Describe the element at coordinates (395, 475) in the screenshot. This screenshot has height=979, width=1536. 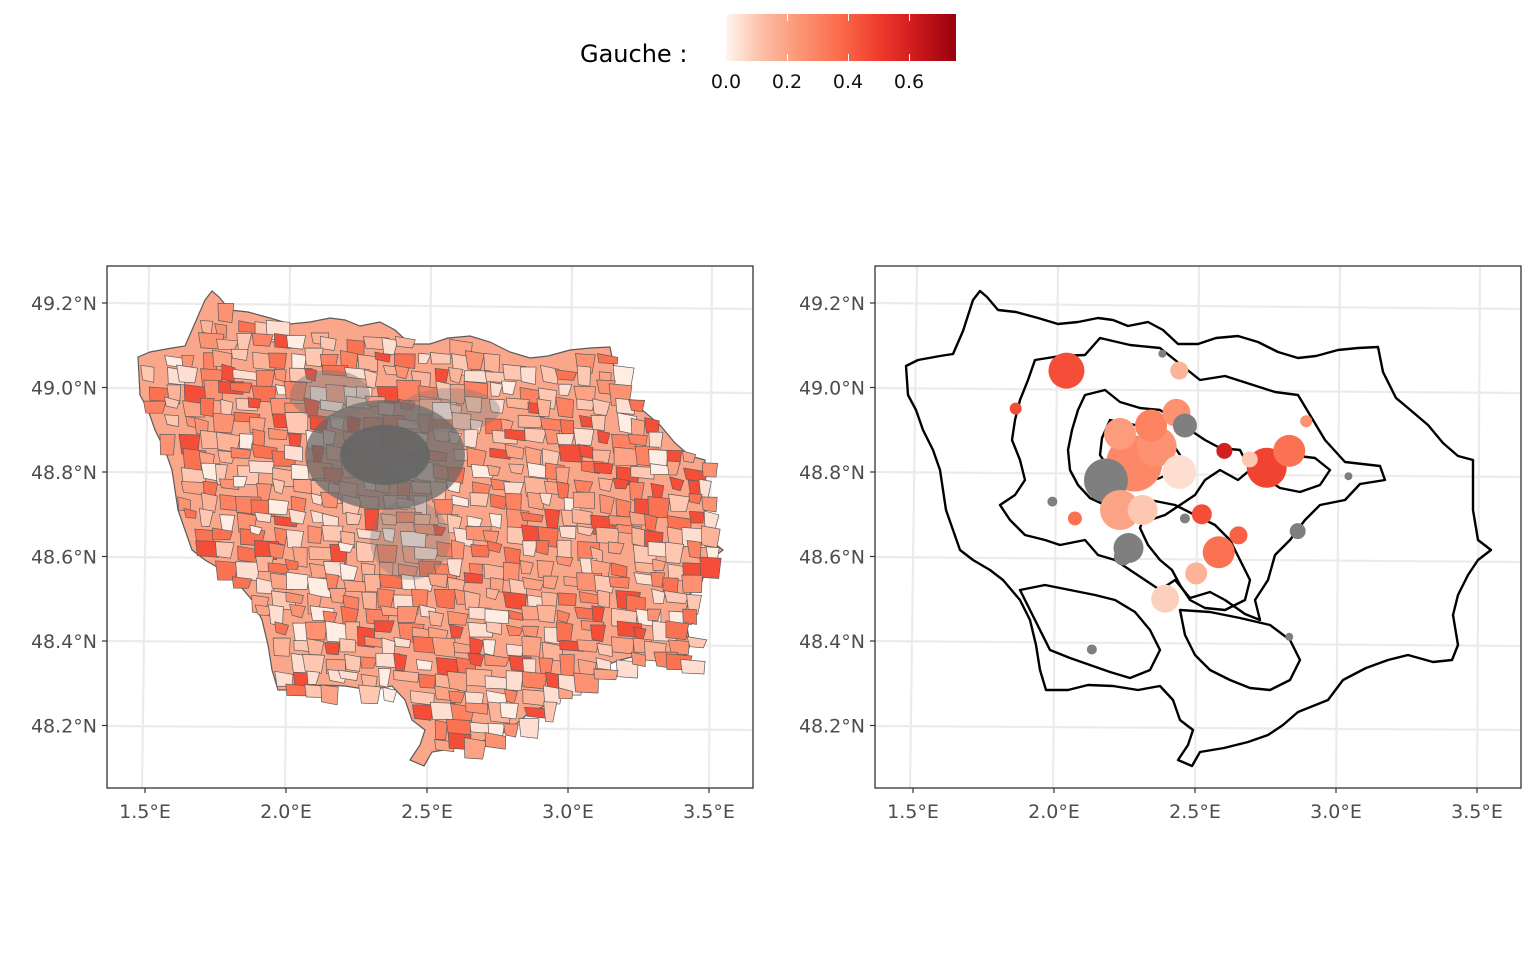
I see `paris-dense-core` at that location.